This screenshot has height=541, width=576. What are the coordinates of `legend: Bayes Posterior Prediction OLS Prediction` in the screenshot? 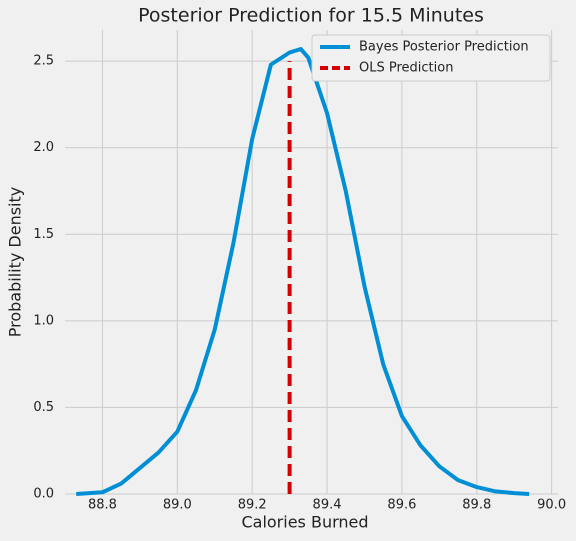 It's located at (431, 58).